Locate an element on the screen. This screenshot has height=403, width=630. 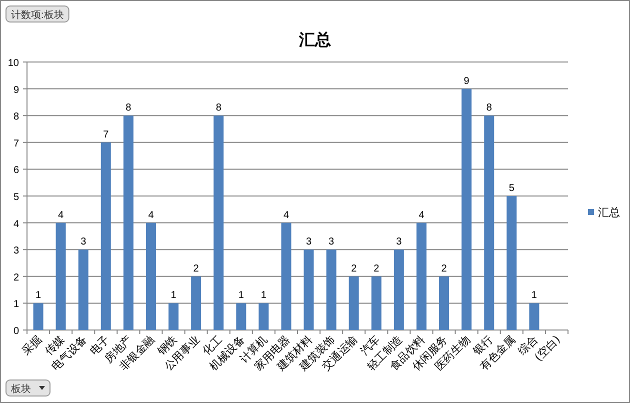
data-label: 9 is located at coordinates (467, 81).